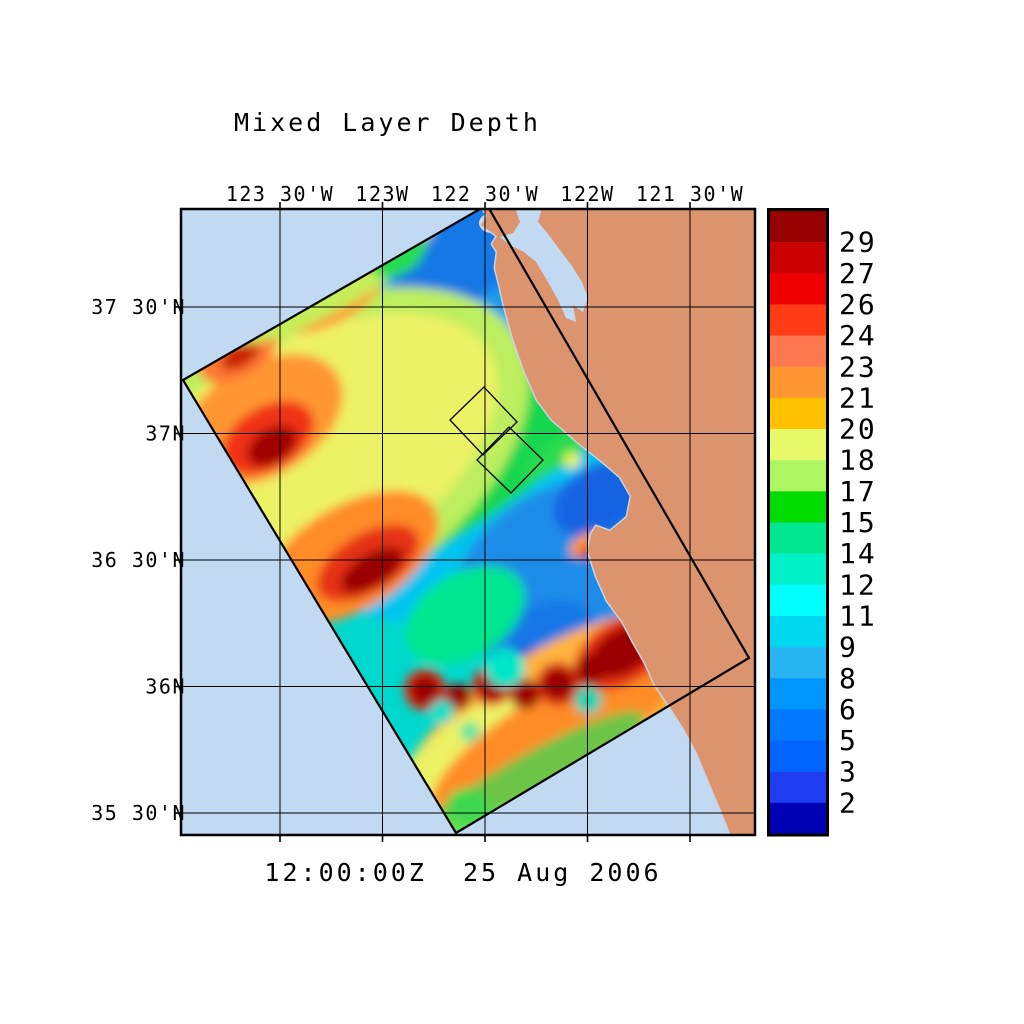 This screenshot has height=1024, width=1024. What do you see at coordinates (165, 434) in the screenshot?
I see `lat-tick-label: 37N` at bounding box center [165, 434].